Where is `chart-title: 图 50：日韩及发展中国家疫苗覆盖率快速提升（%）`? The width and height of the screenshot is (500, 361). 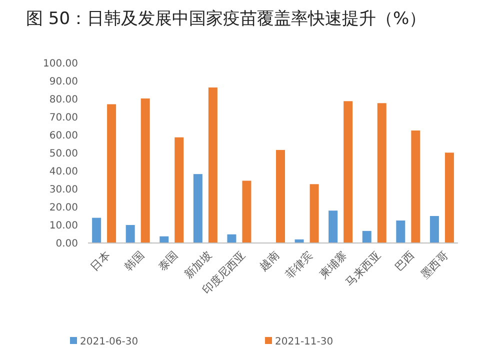 chart-title: 图 50：日韩及发展中国家疫苗覆盖率快速提升（%） is located at coordinates (226, 19).